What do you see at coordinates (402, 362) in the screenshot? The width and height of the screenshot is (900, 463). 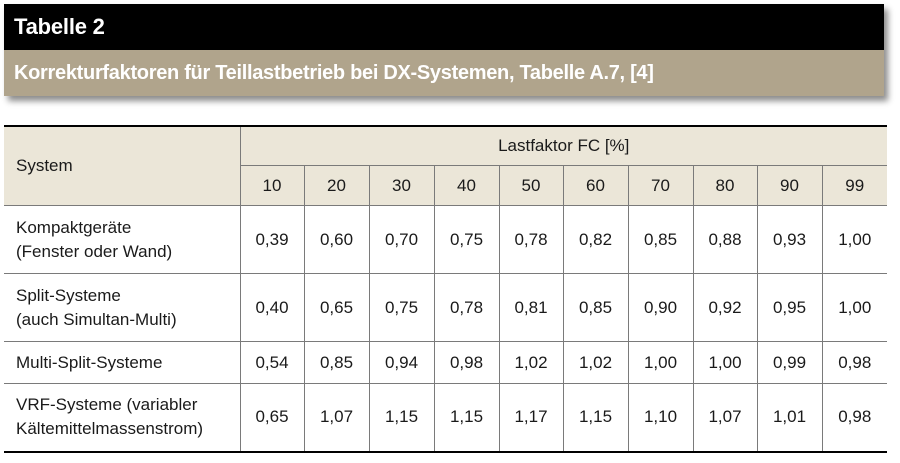 I see `table-cell: 0,94` at bounding box center [402, 362].